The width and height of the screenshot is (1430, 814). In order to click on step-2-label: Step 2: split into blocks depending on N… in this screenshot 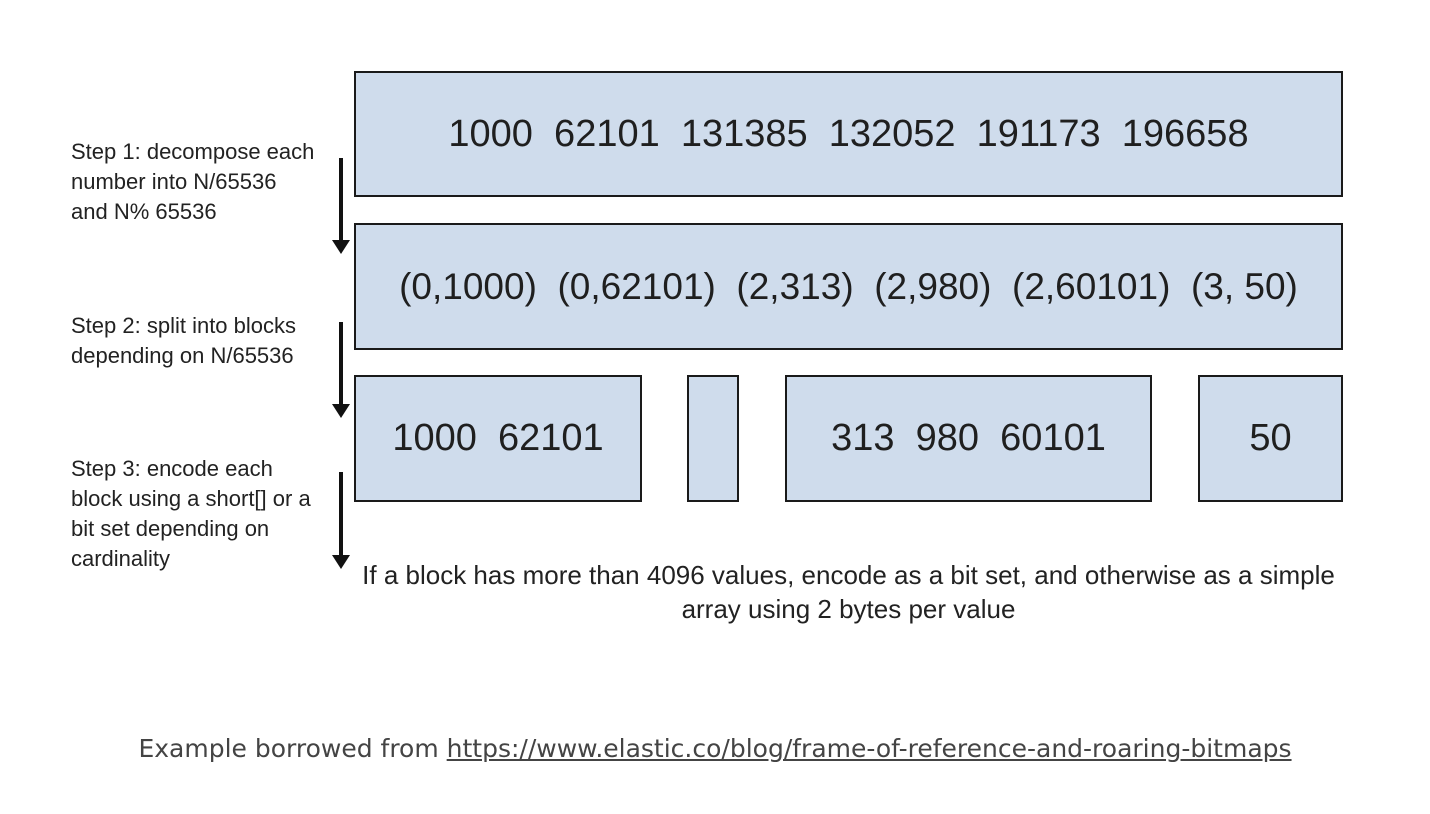, I will do `click(184, 340)`.